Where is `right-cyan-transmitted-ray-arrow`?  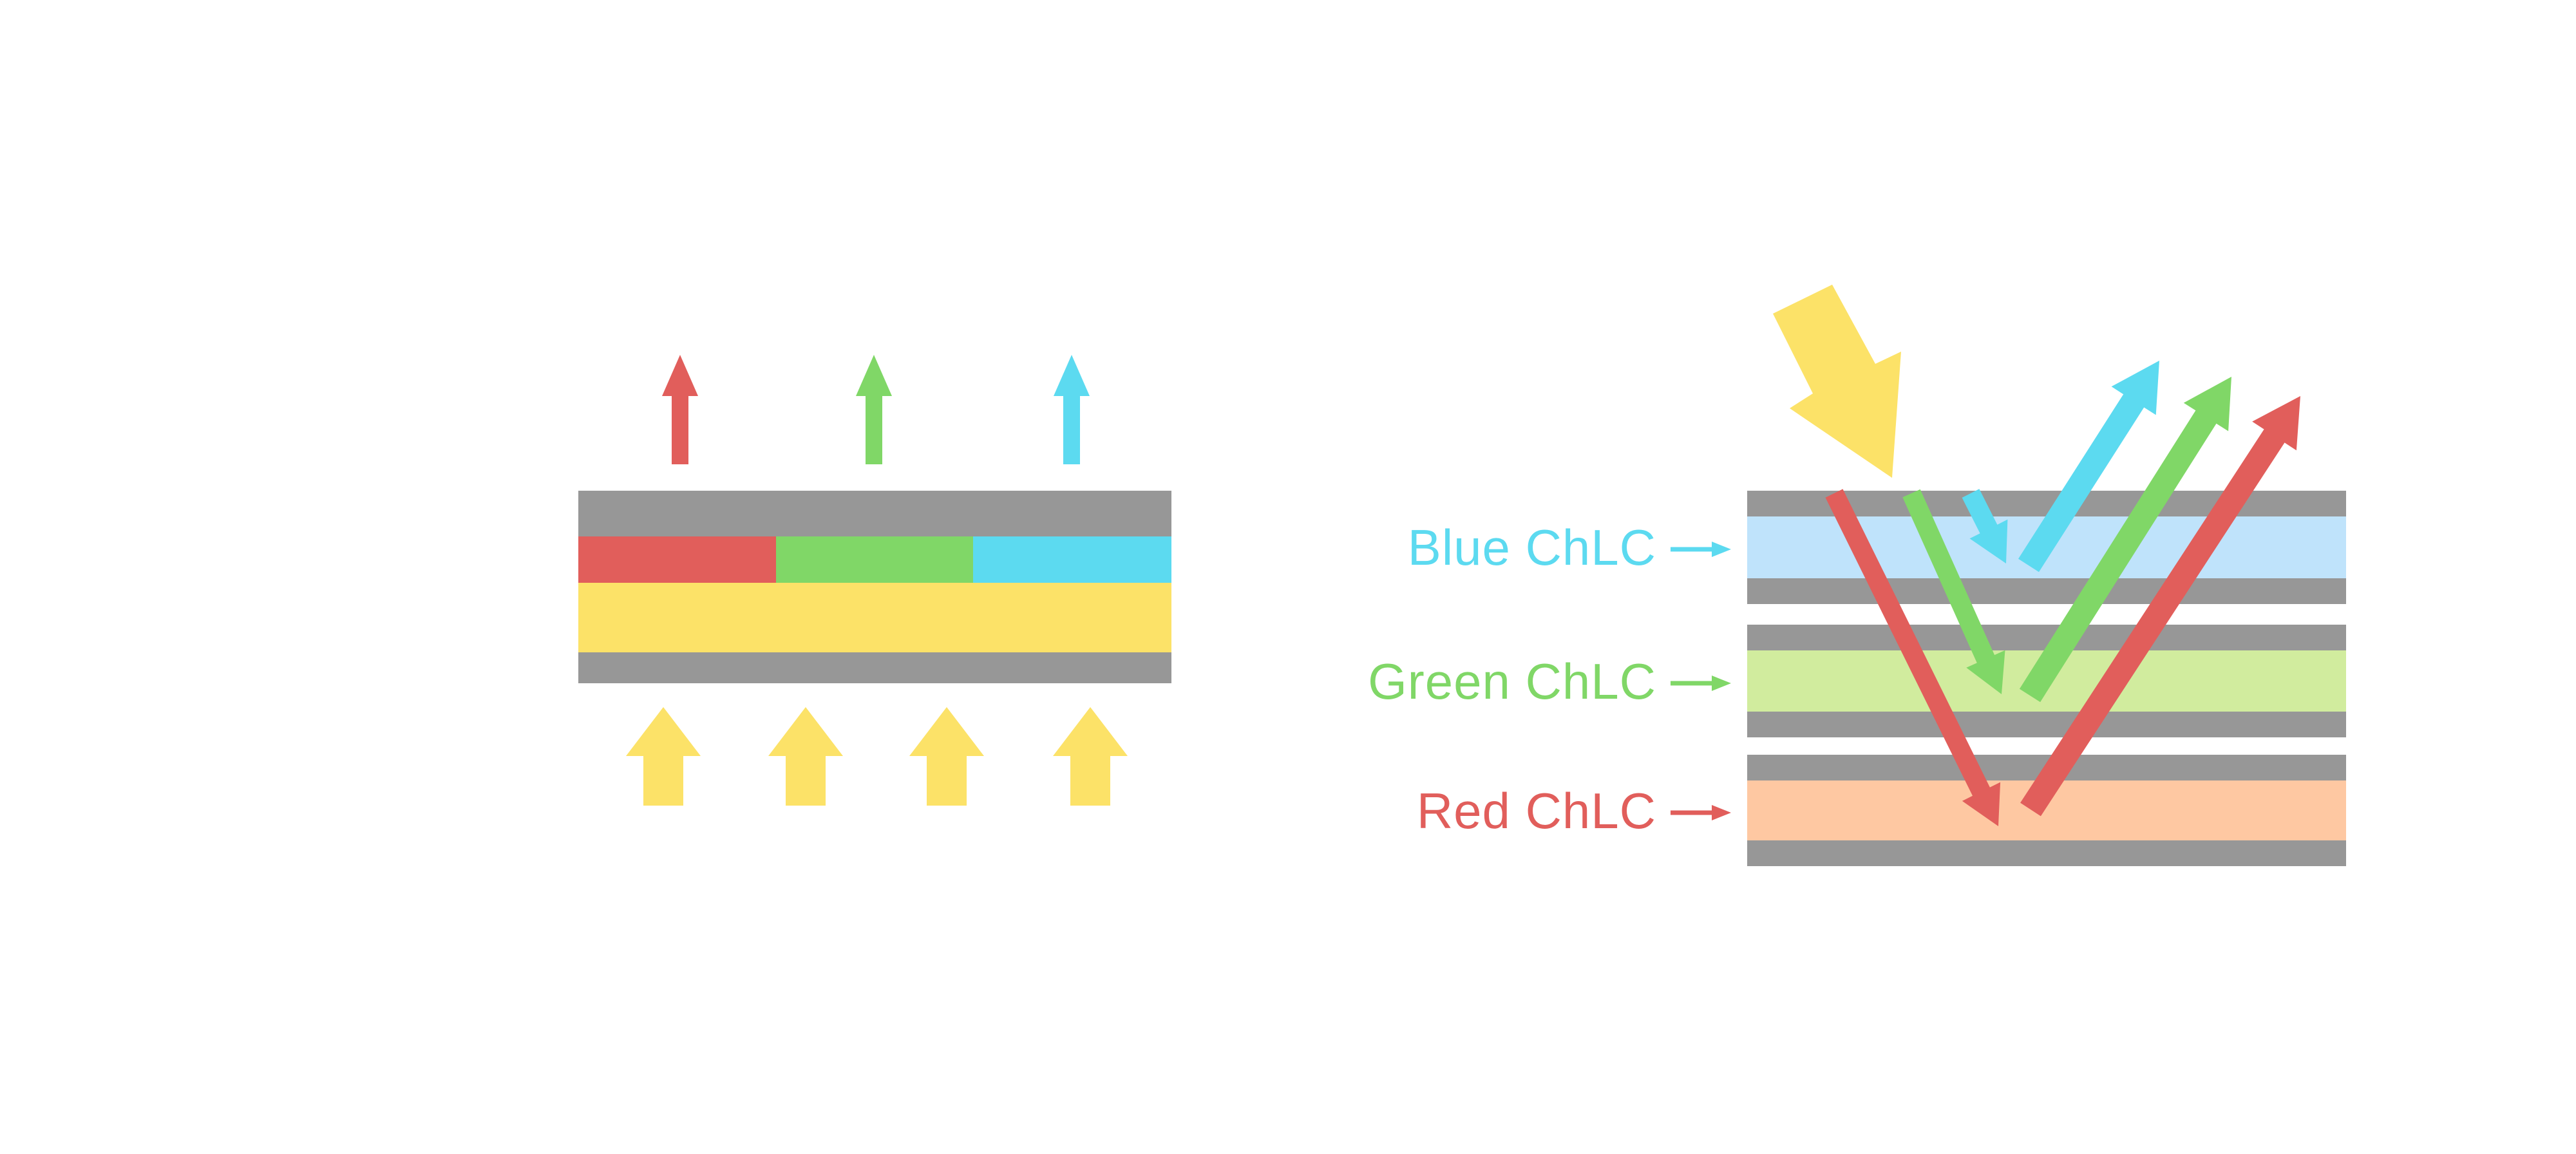
right-cyan-transmitted-ray-arrow is located at coordinates (1985, 526).